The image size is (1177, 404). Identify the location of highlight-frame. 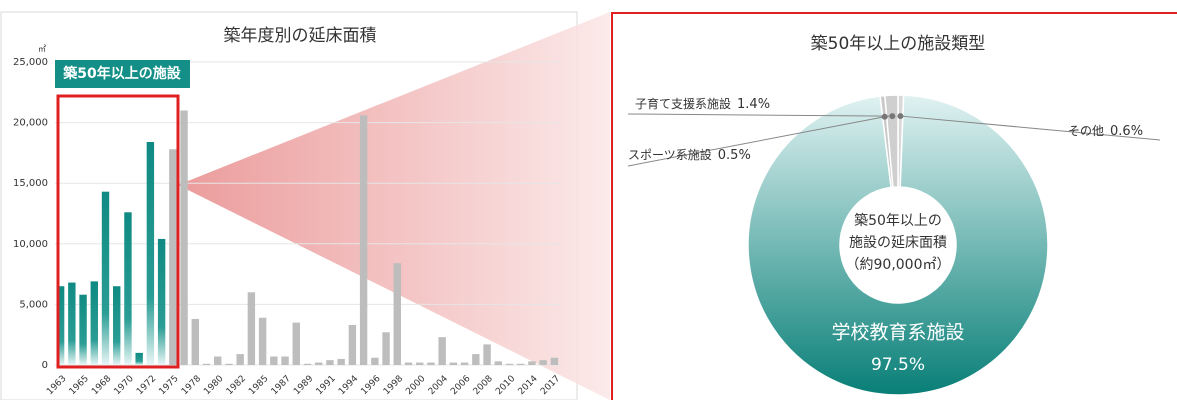
(118, 231).